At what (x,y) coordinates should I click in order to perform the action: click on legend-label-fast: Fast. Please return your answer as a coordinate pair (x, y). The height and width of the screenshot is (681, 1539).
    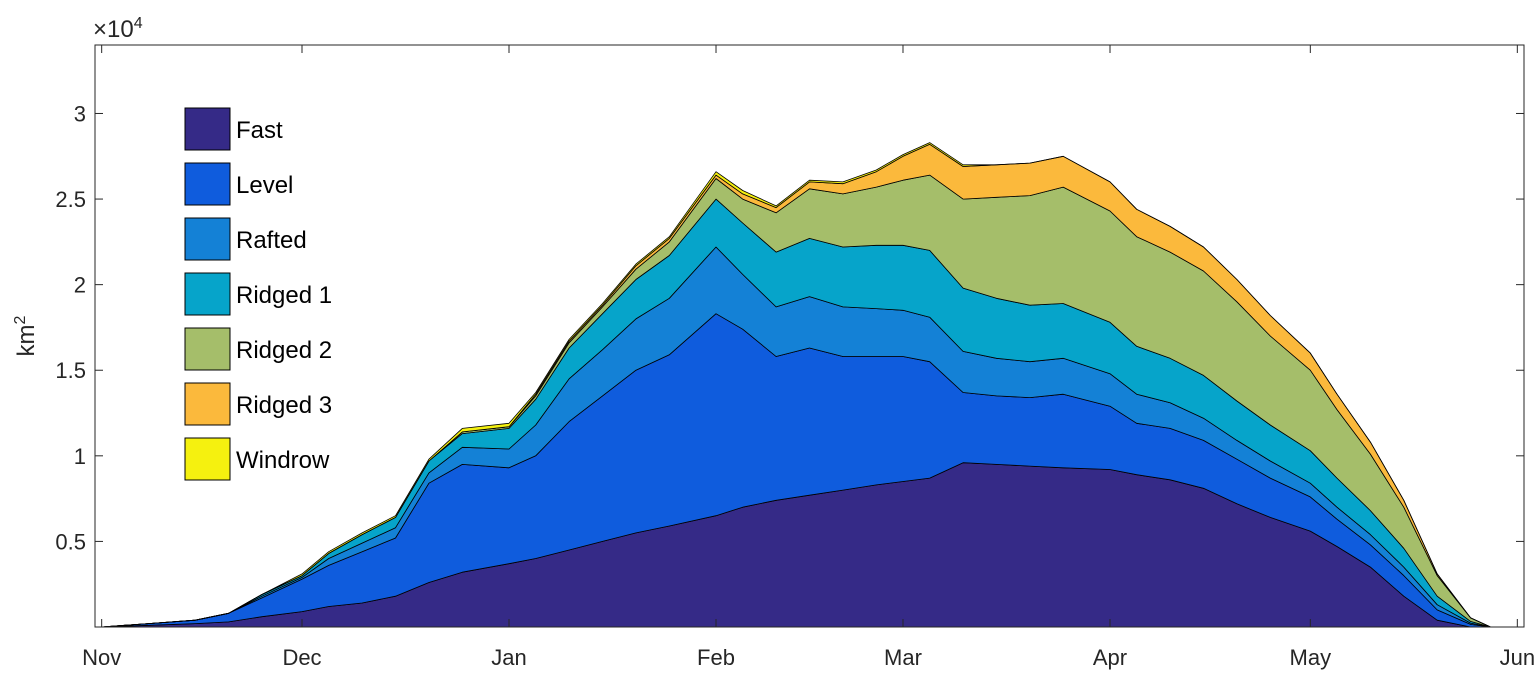
    Looking at the image, I should click on (259, 130).